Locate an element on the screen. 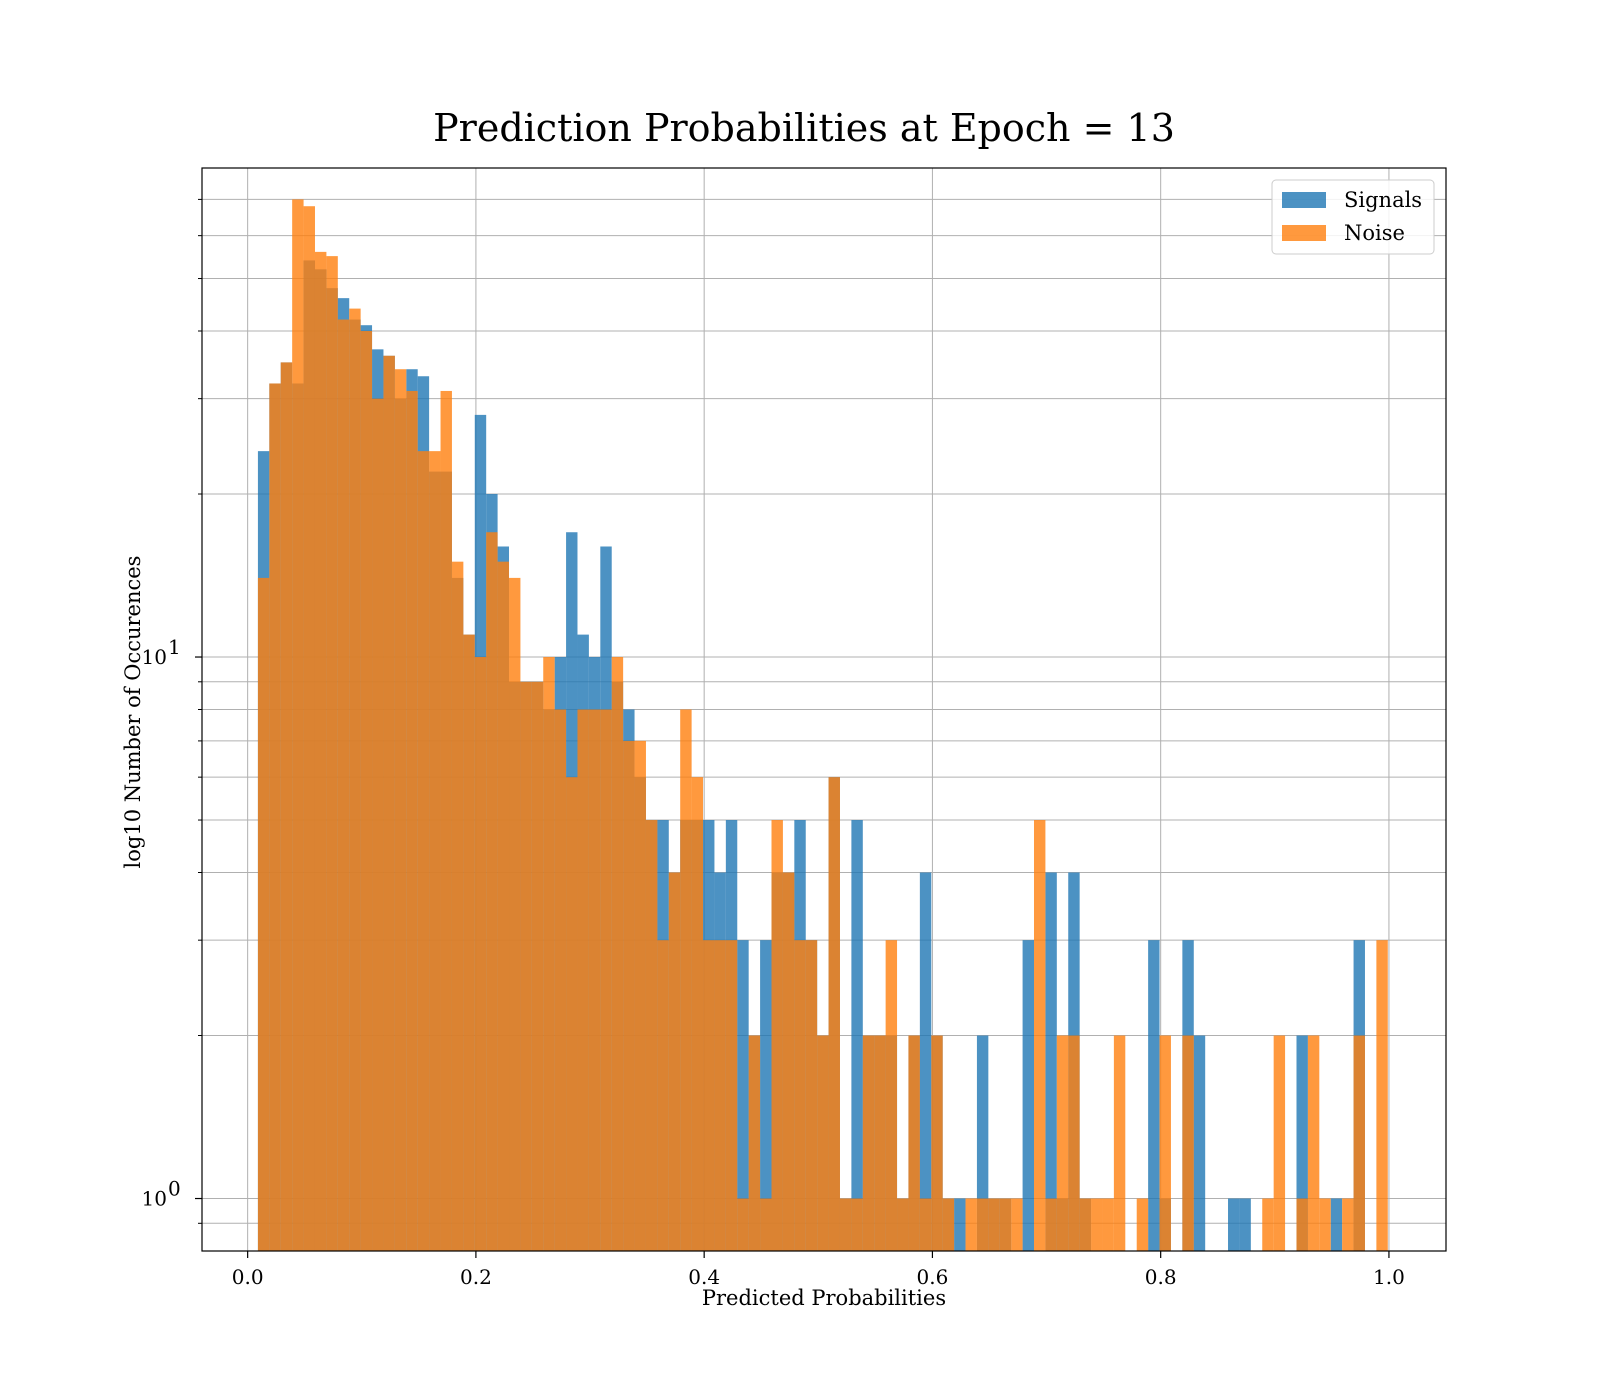 The width and height of the screenshot is (1600, 1400). y-tick-exponent: 1 is located at coordinates (174, 647).